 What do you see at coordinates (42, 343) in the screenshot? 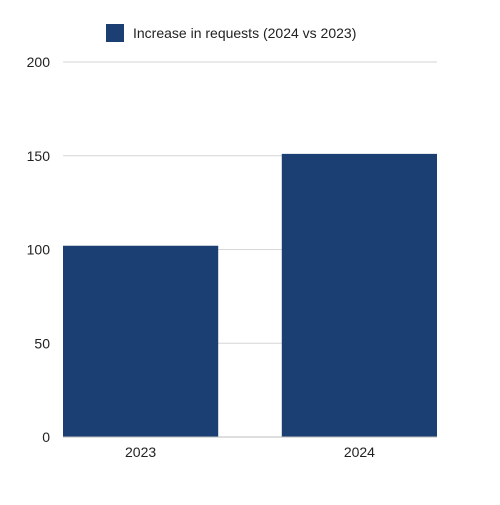
I see `y-tick-label: 50` at bounding box center [42, 343].